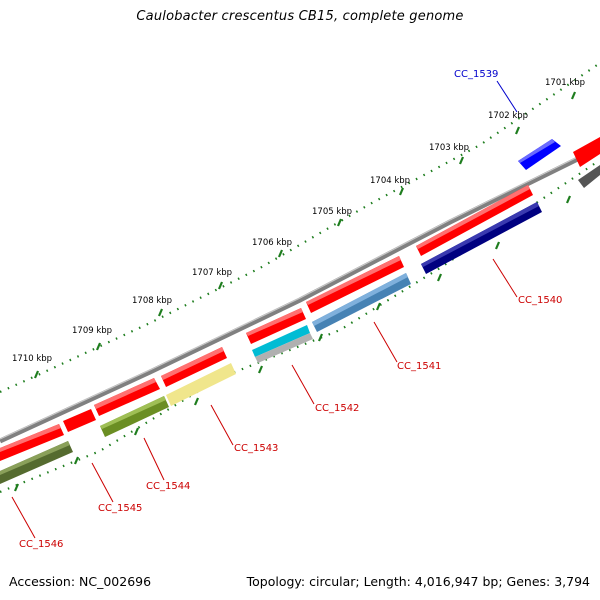  I want to click on gene-label-cc-1543: CC_1543, so click(256, 448).